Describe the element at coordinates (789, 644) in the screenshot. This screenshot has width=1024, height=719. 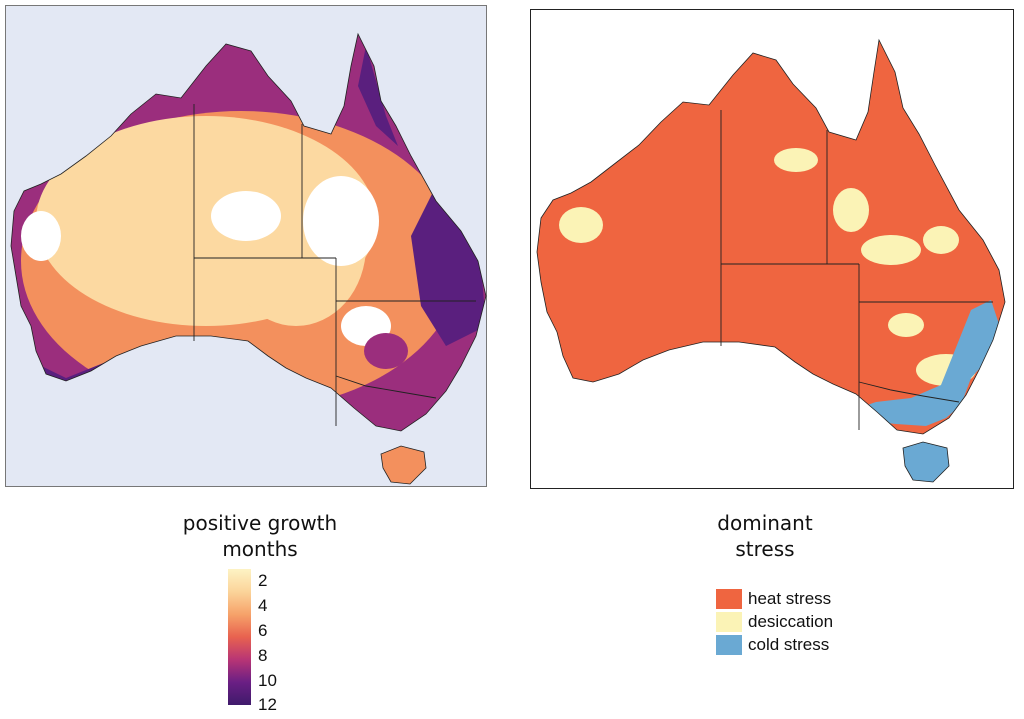
I see `legend-label-cold-stress: cold stress` at that location.